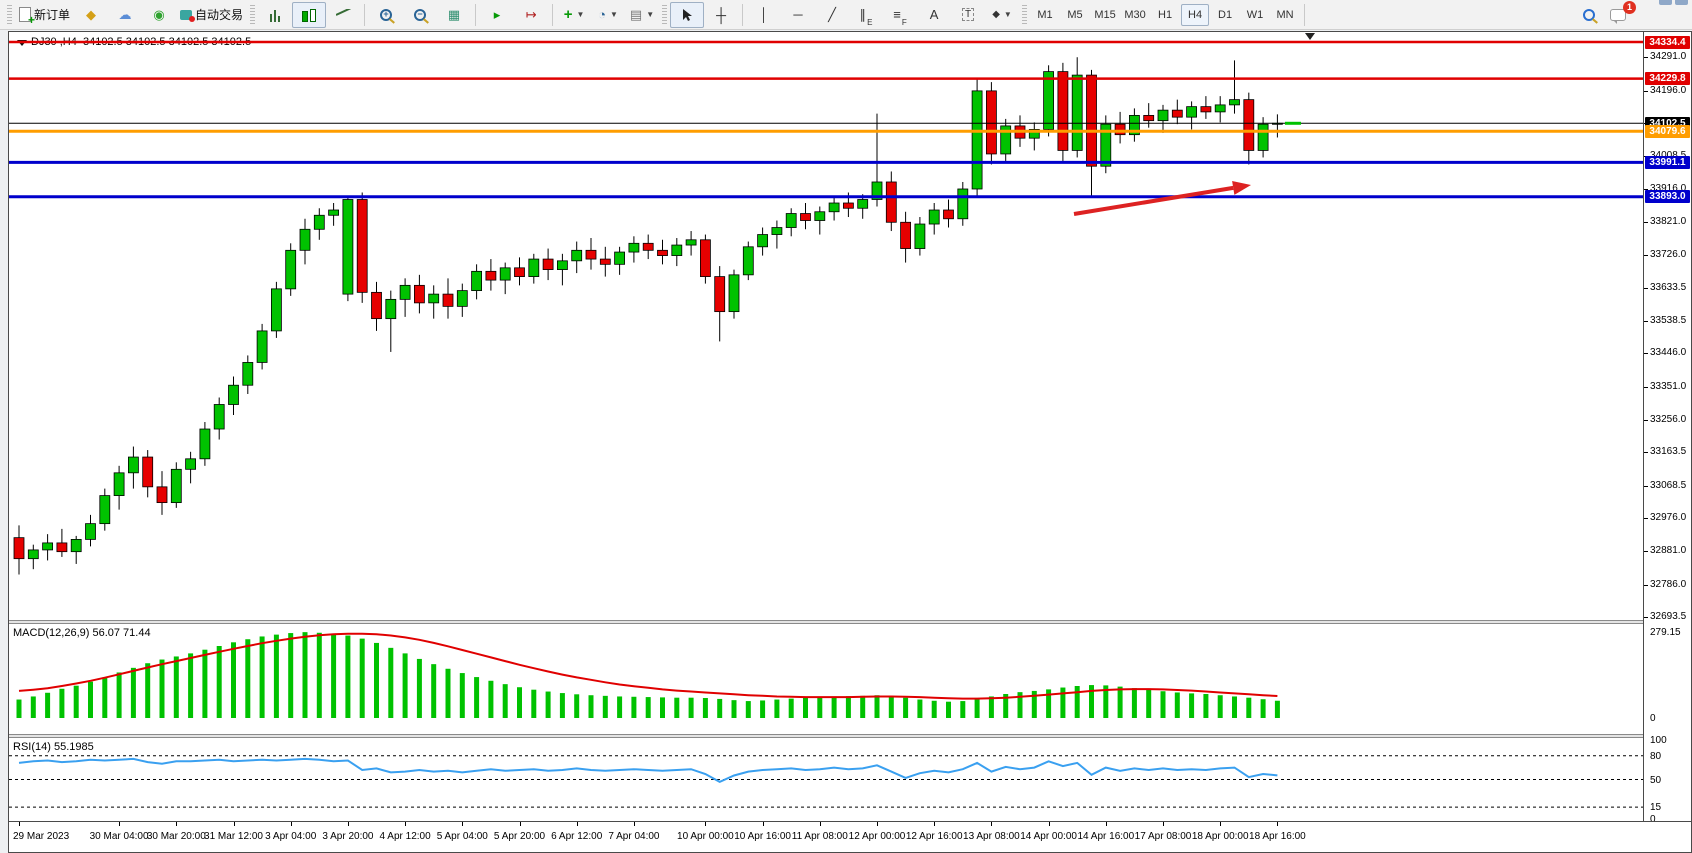 The width and height of the screenshot is (1692, 853). Describe the element at coordinates (1106, 836) in the screenshot. I see `time-tick-label: 14 Apr 16:00` at that location.